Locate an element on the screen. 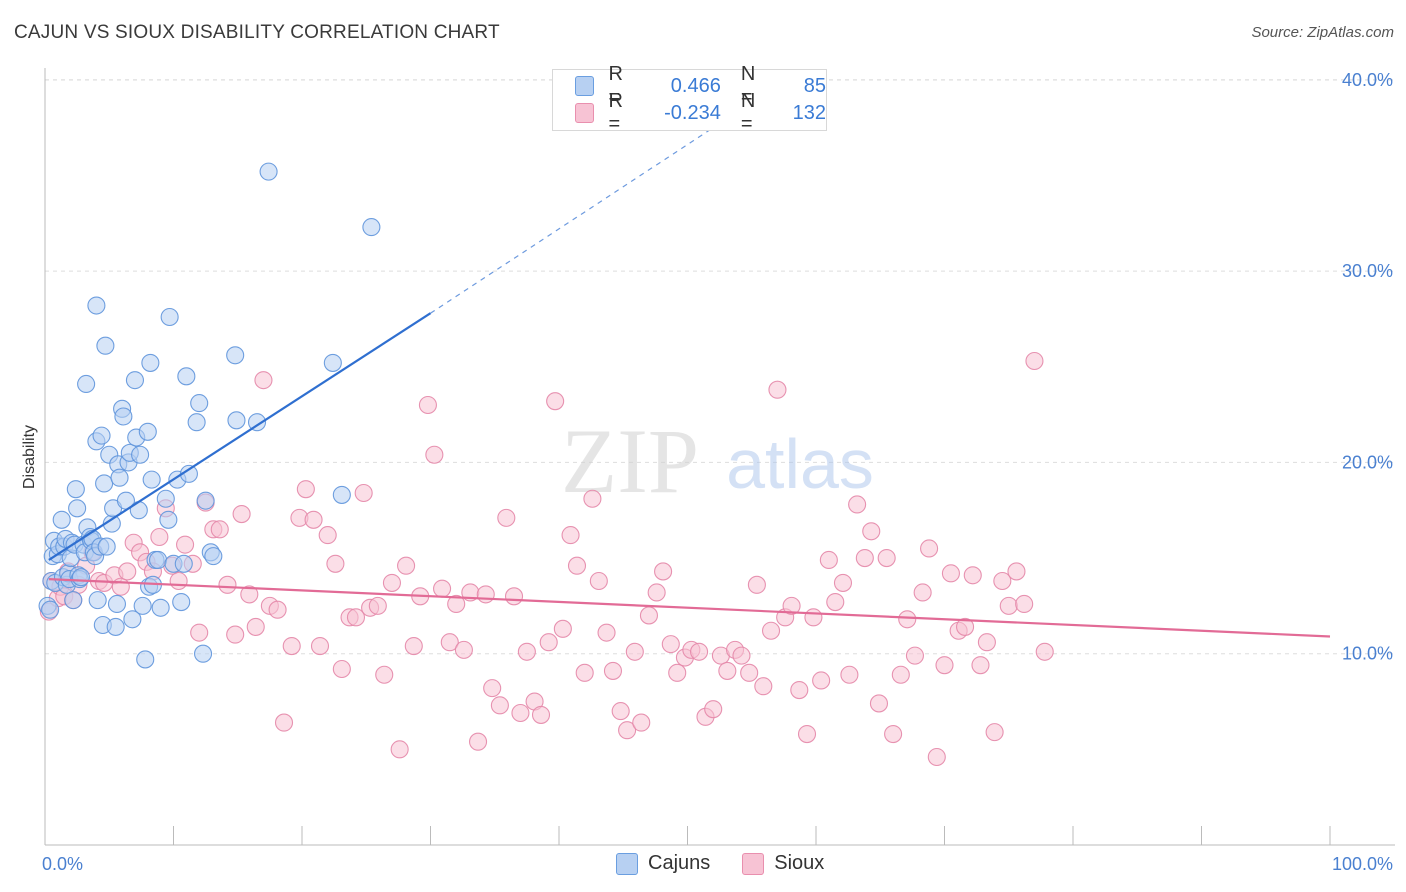 Image resolution: width=1406 pixels, height=892 pixels. legend-item-sioux: Sioux is located at coordinates (783, 863).